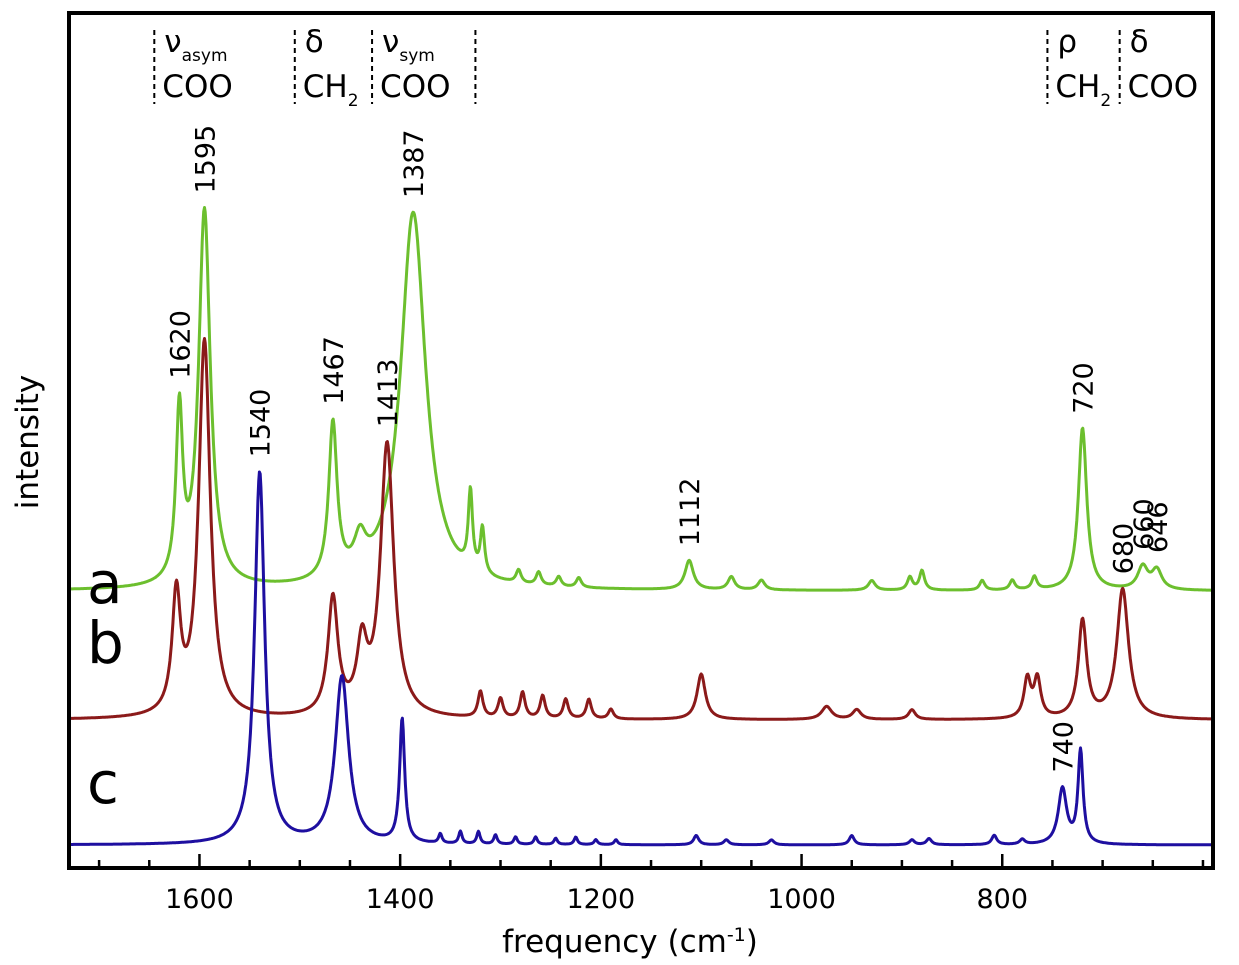 Image resolution: width=1239 pixels, height=965 pixels. I want to click on mode-symbol-2: νsym, so click(408, 45).